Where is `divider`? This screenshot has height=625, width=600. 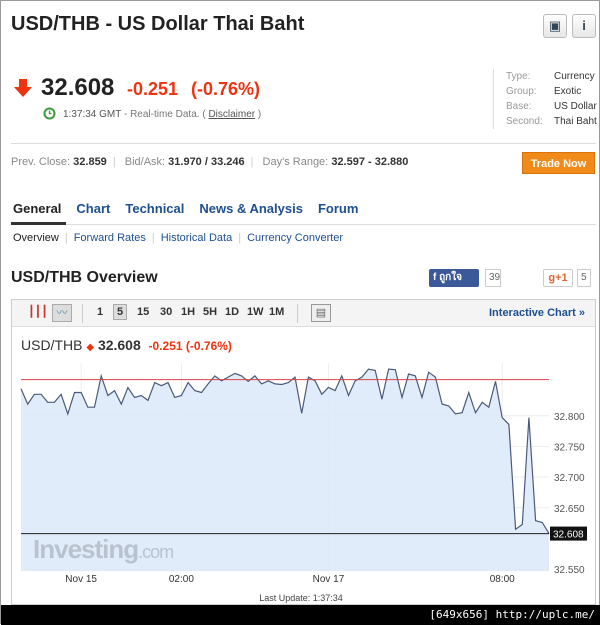
divider is located at coordinates (303, 143).